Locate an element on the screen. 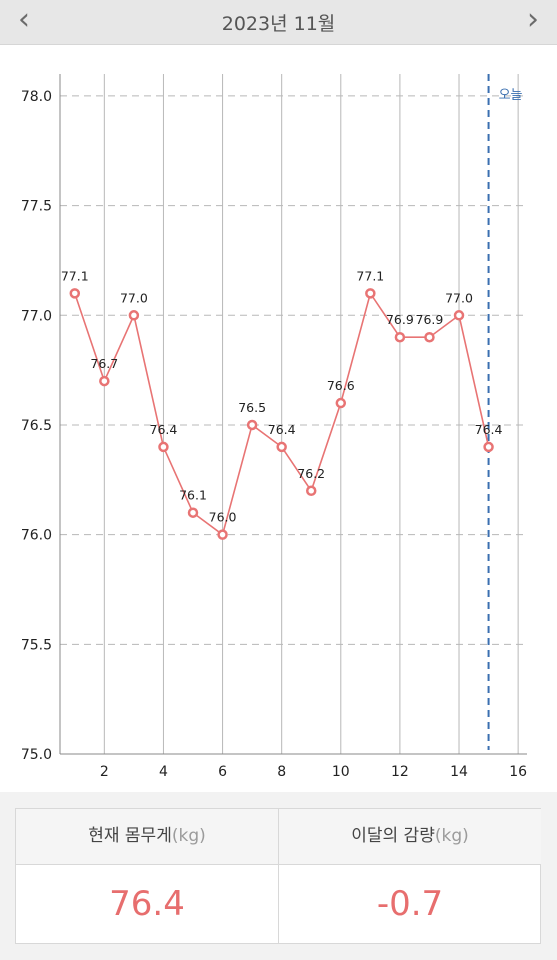 The image size is (557, 960). y-tick-label: 76.5 is located at coordinates (36, 426).